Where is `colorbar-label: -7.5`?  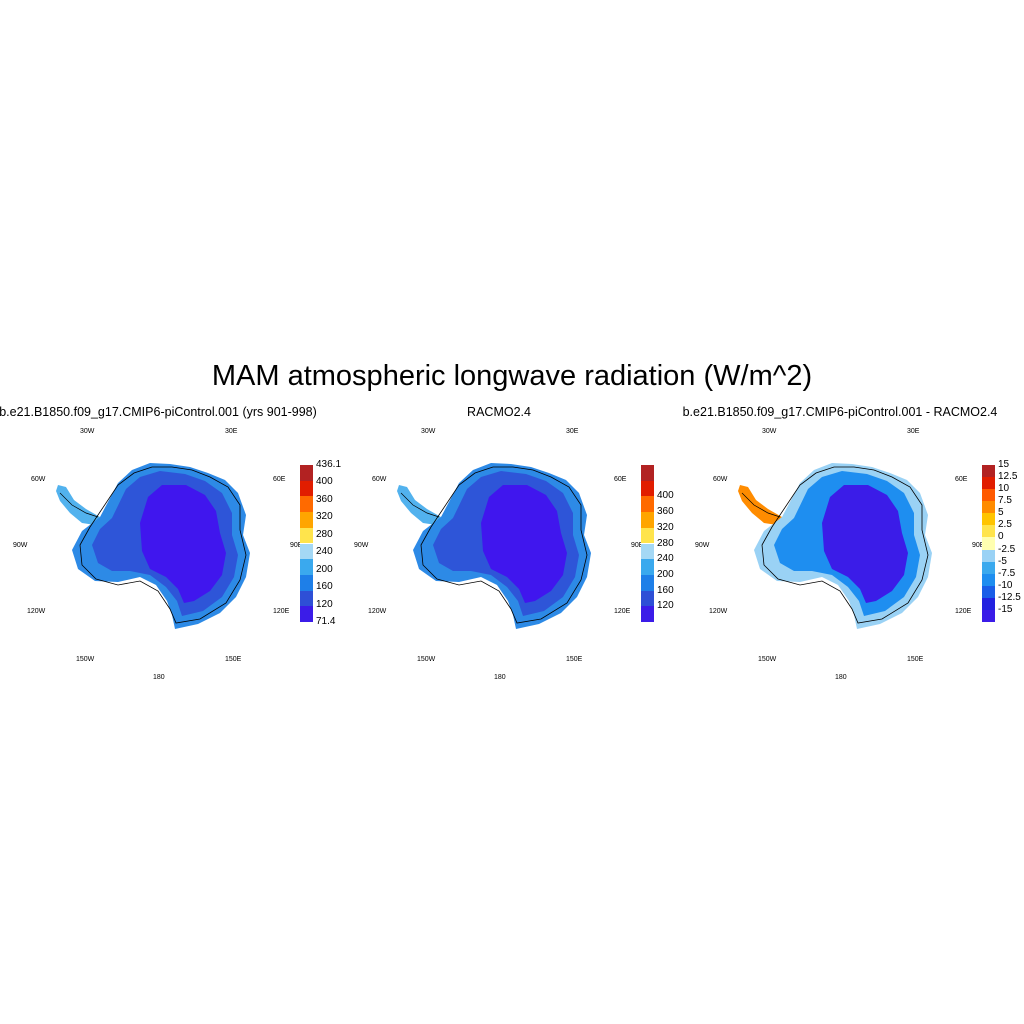
colorbar-label: -7.5 is located at coordinates (1007, 573).